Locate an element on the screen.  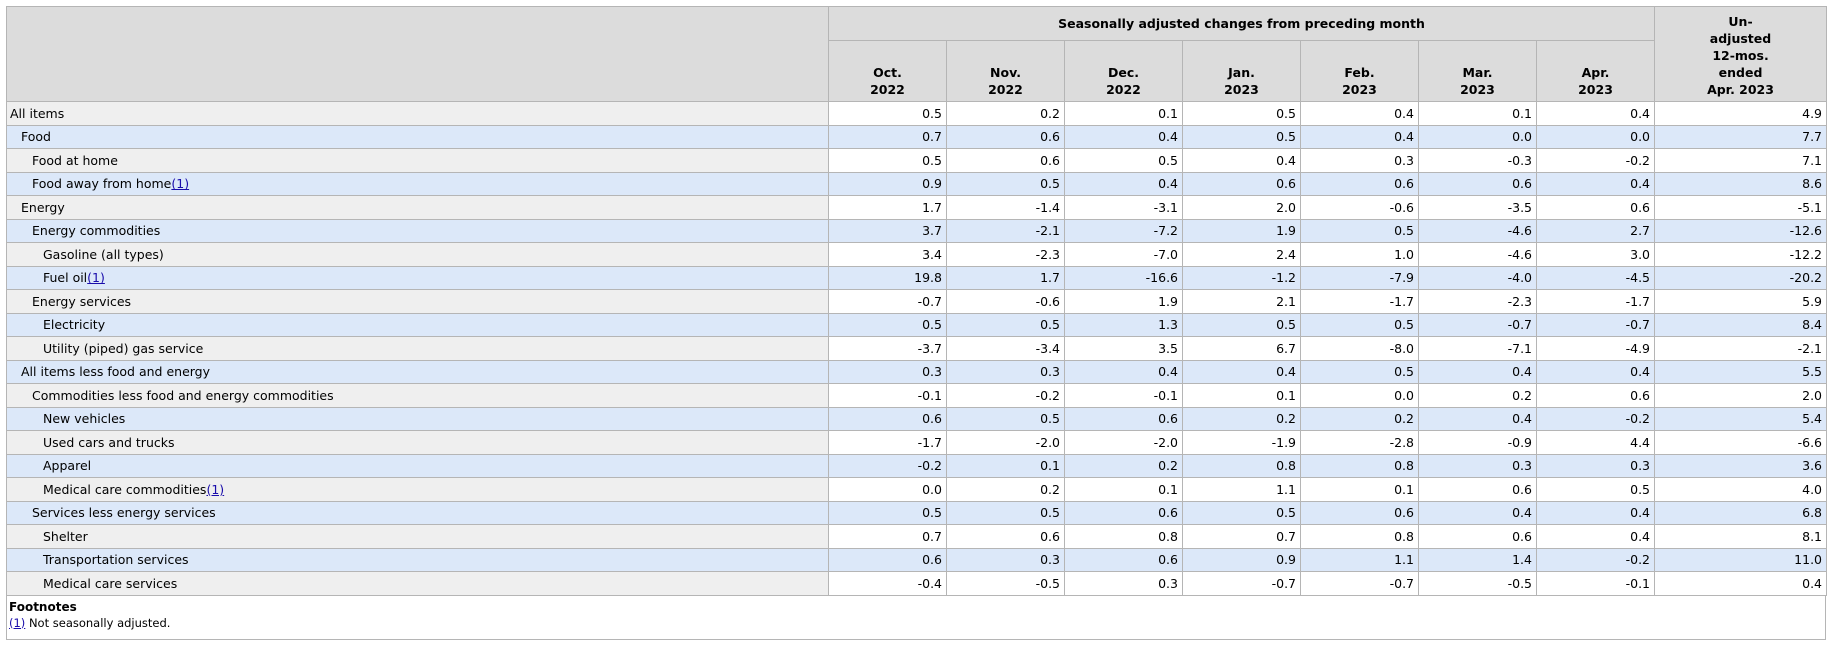
row-label-cell: Transportation services is located at coordinates (417, 559).